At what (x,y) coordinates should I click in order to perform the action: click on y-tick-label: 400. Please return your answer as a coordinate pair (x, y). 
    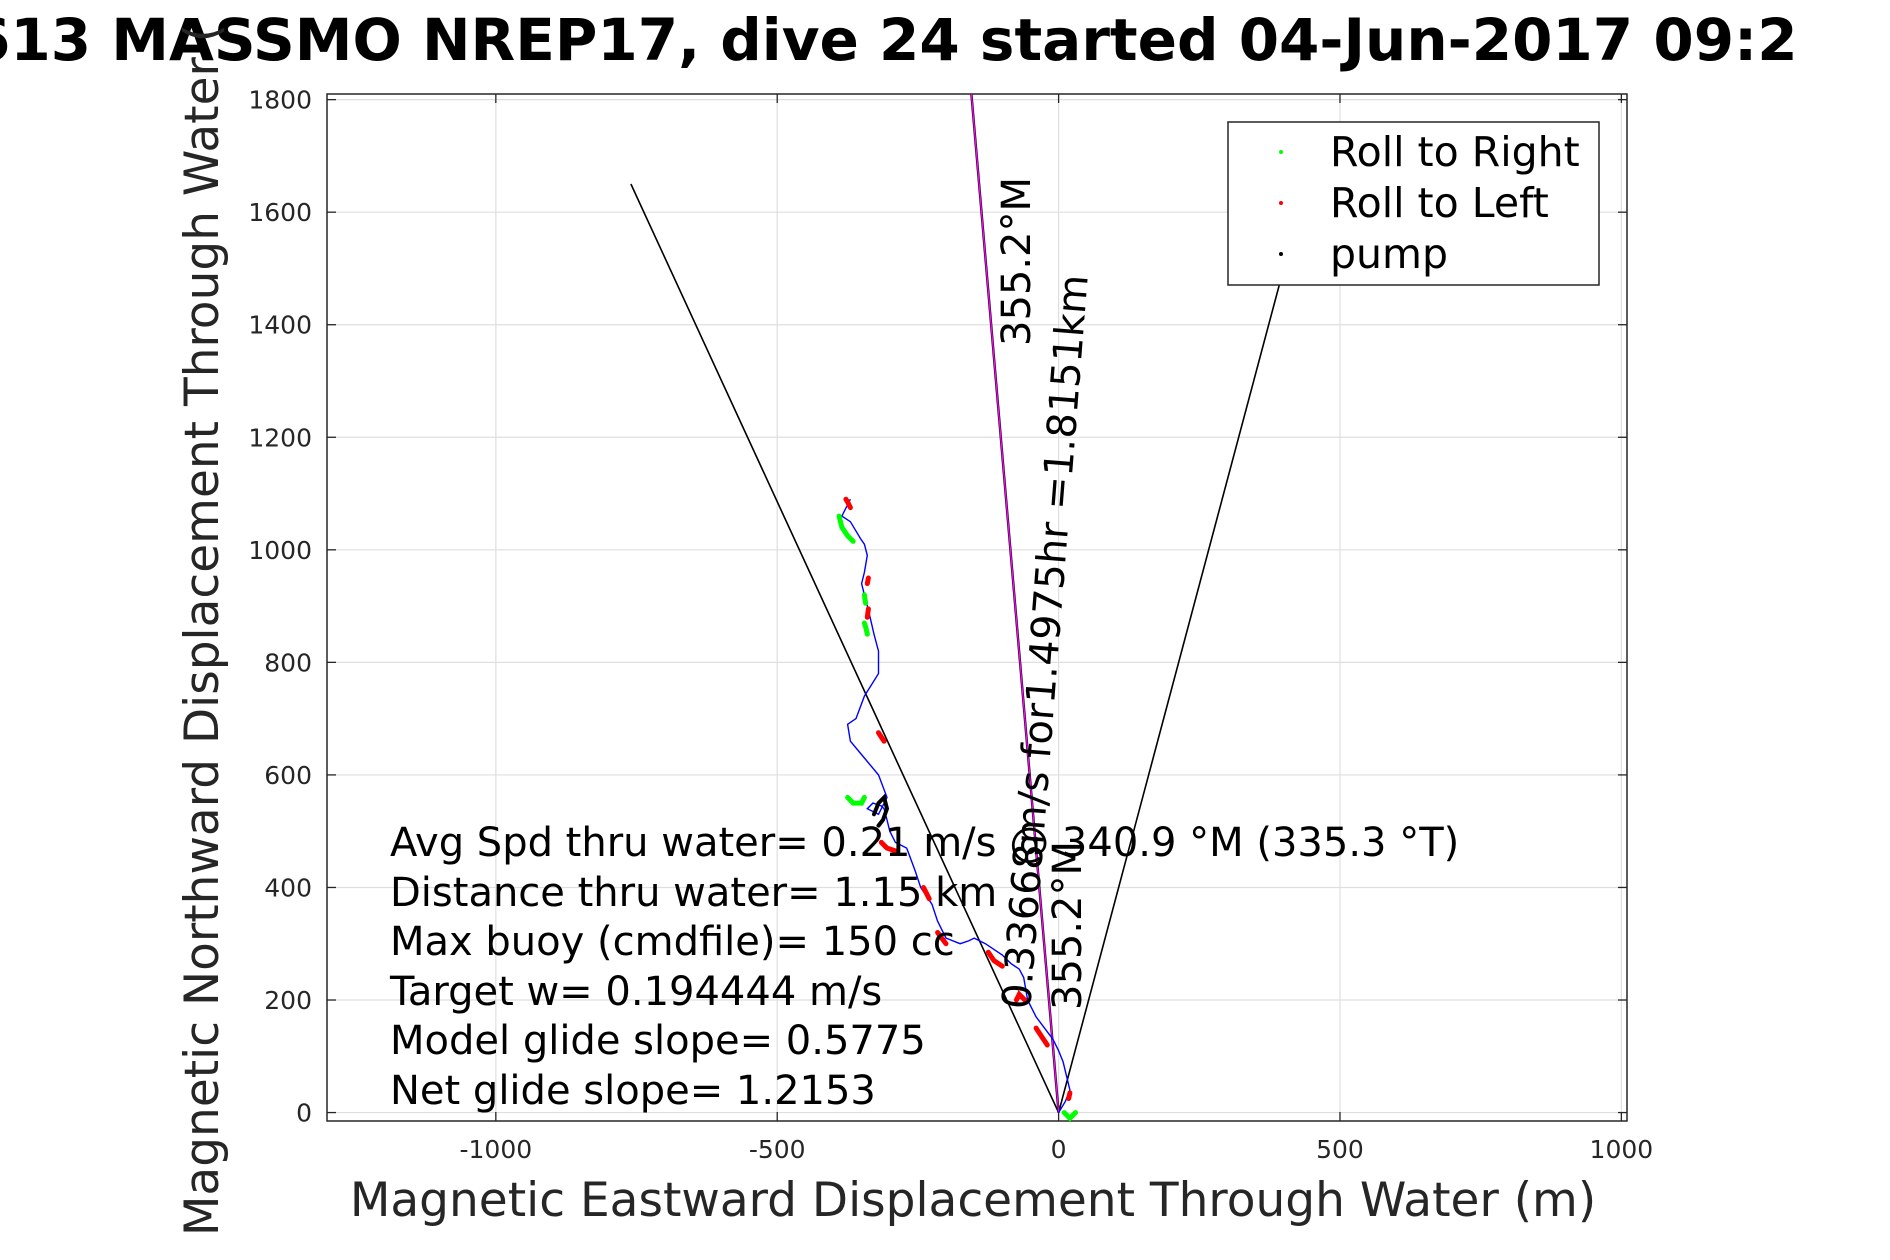
    Looking at the image, I should click on (288, 887).